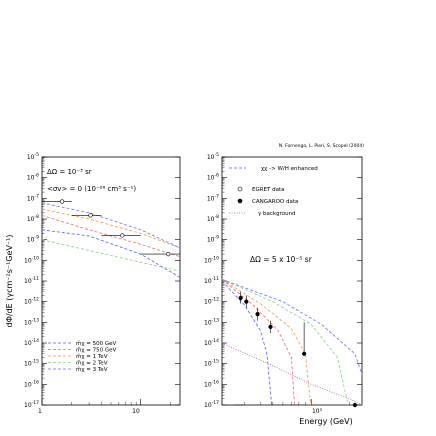  I want to click on legend-marker-open, so click(240, 189).